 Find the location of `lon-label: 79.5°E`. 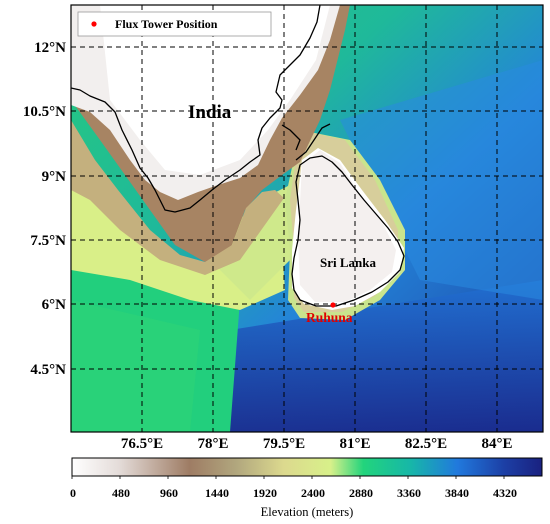

lon-label: 79.5°E is located at coordinates (284, 444).